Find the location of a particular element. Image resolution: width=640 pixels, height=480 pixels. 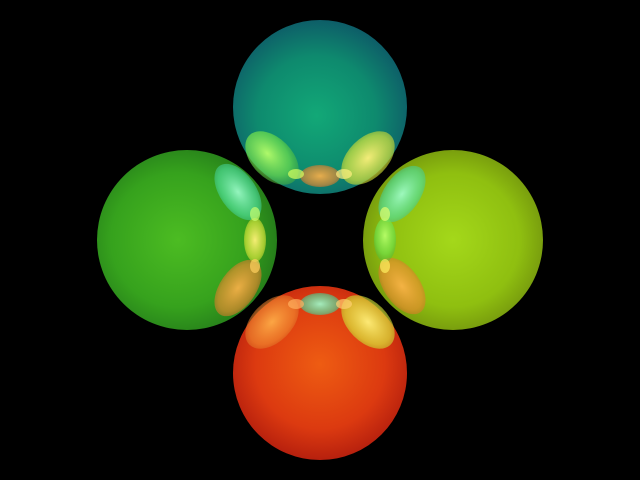

sphere-top is located at coordinates (320, 107).